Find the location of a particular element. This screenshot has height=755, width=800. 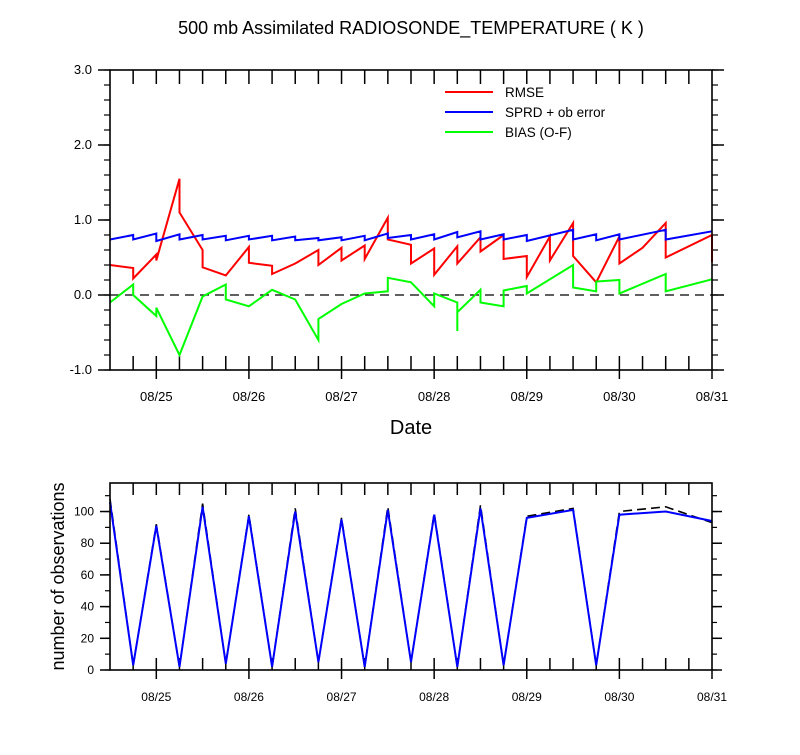

series-line-bias-o-f is located at coordinates (411, 310).